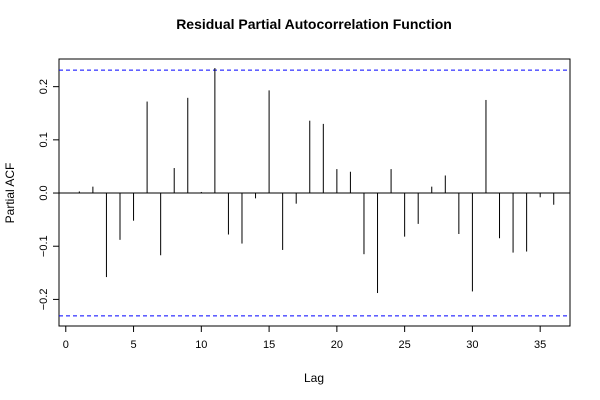 Image resolution: width=600 pixels, height=400 pixels. What do you see at coordinates (269, 345) in the screenshot?
I see `x-tick-label-15: 15` at bounding box center [269, 345].